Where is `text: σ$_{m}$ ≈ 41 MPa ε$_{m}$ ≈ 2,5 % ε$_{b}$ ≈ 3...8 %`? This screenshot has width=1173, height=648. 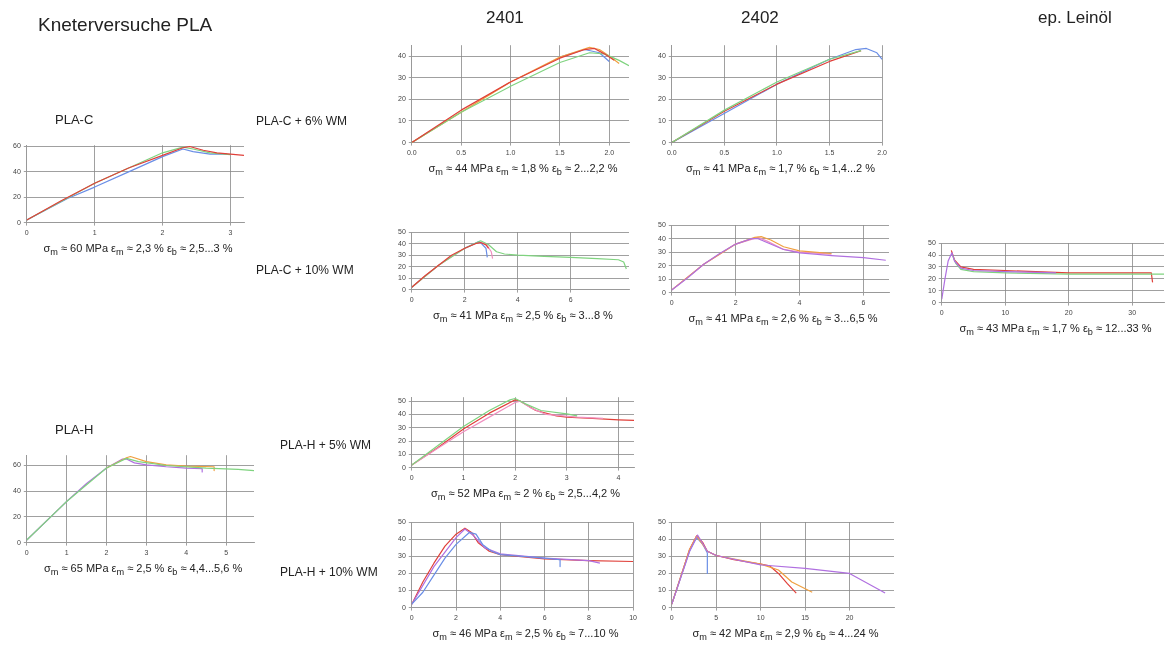
text: σ$_{m}$ ≈ 41 MPa ε$_{m}$ ≈ 2,5 % ε$_{b}$ ≈ 3...8 % is located at coordinates (523, 317).